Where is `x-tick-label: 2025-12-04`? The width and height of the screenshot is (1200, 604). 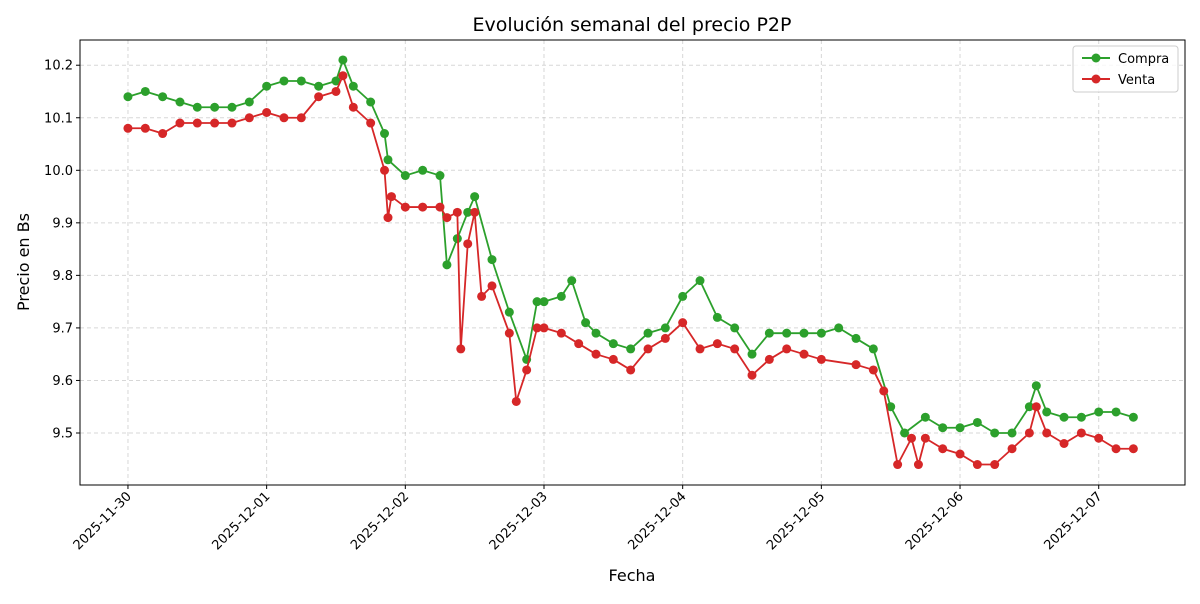
x-tick-label: 2025-12-04 is located at coordinates (657, 521).